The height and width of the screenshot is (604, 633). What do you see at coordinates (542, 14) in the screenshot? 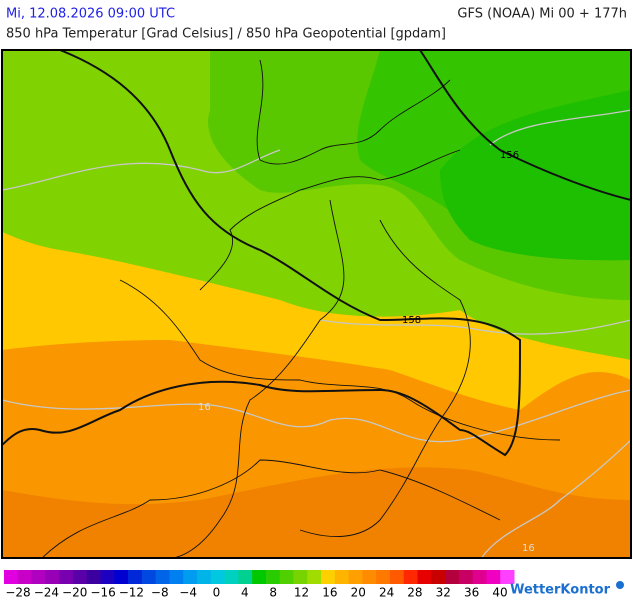
I see `model-run: GFS (NOAA) Mi 00 + 177h` at bounding box center [542, 14].